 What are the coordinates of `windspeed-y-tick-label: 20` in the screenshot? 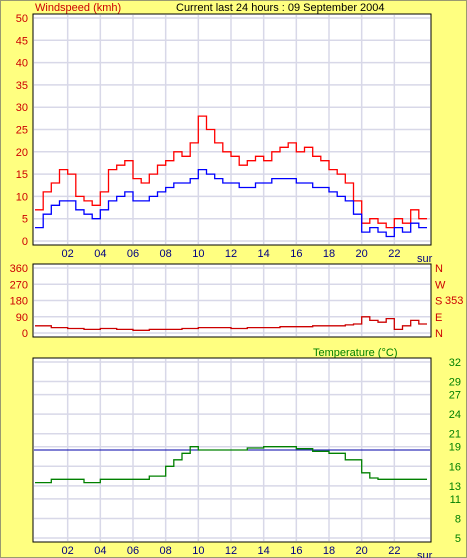 It's located at (22, 153).